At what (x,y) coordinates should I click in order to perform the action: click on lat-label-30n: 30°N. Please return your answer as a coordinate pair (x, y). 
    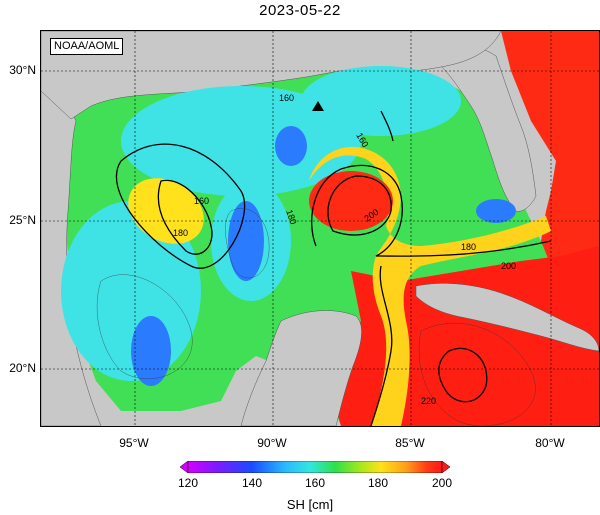
    Looking at the image, I should click on (22, 70).